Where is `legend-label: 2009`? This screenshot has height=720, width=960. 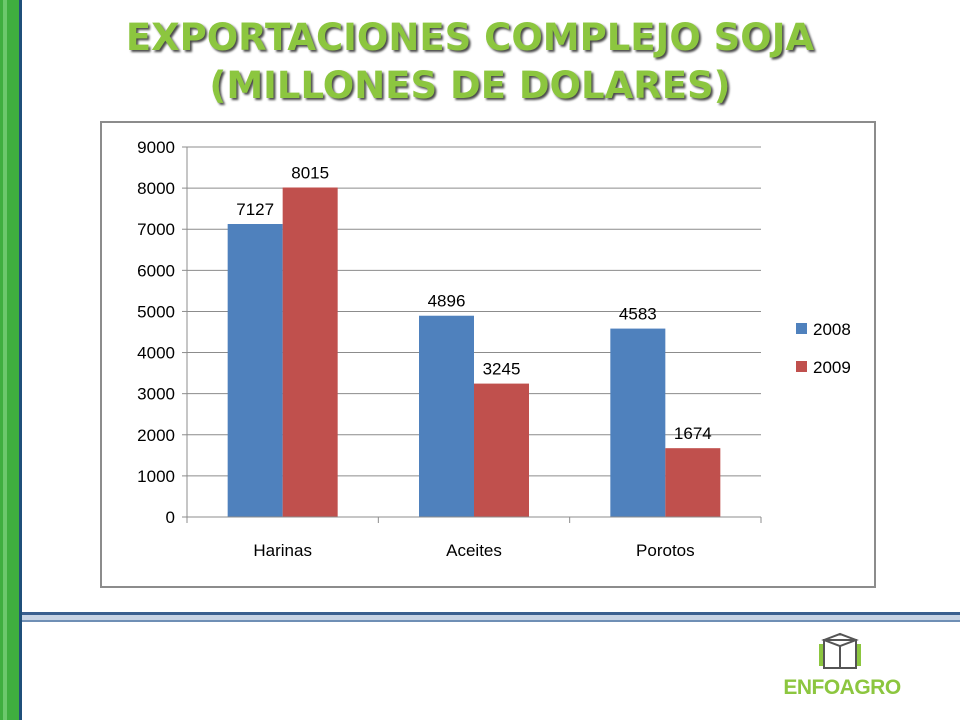
legend-label: 2009 is located at coordinates (832, 367).